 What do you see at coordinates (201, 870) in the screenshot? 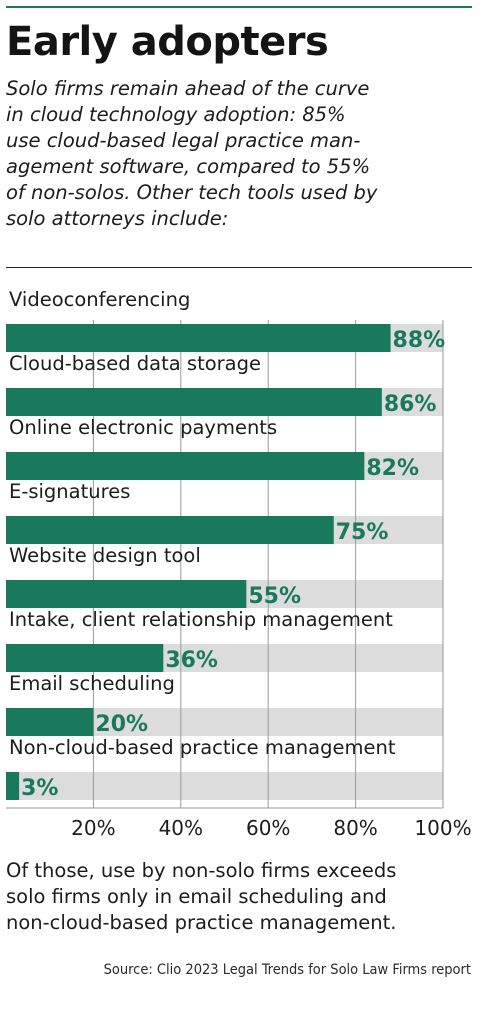
I see `footnote-line: Of those, use by non-solo firms exceeds` at bounding box center [201, 870].